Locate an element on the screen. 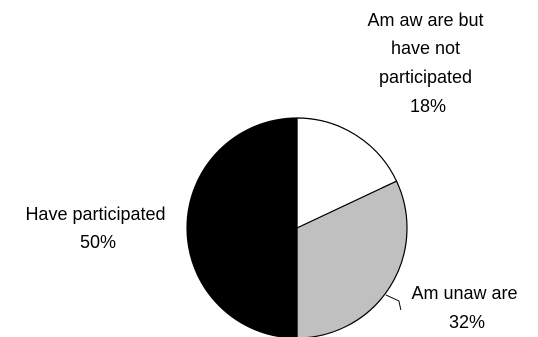 The image size is (538, 337). slice-value-label: 18% is located at coordinates (428, 106).